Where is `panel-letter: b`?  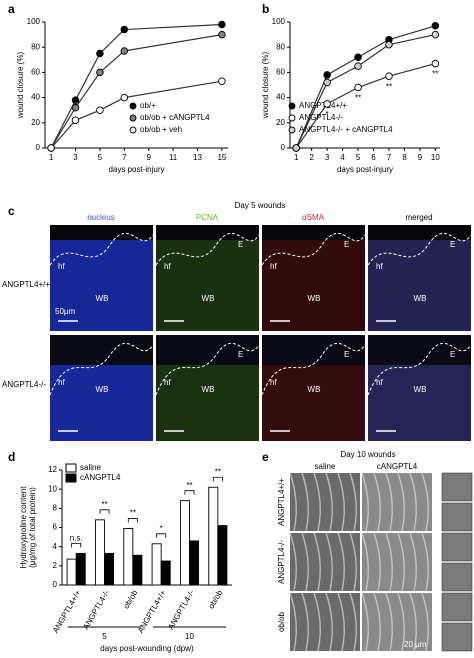 panel-letter: b is located at coordinates (265, 9).